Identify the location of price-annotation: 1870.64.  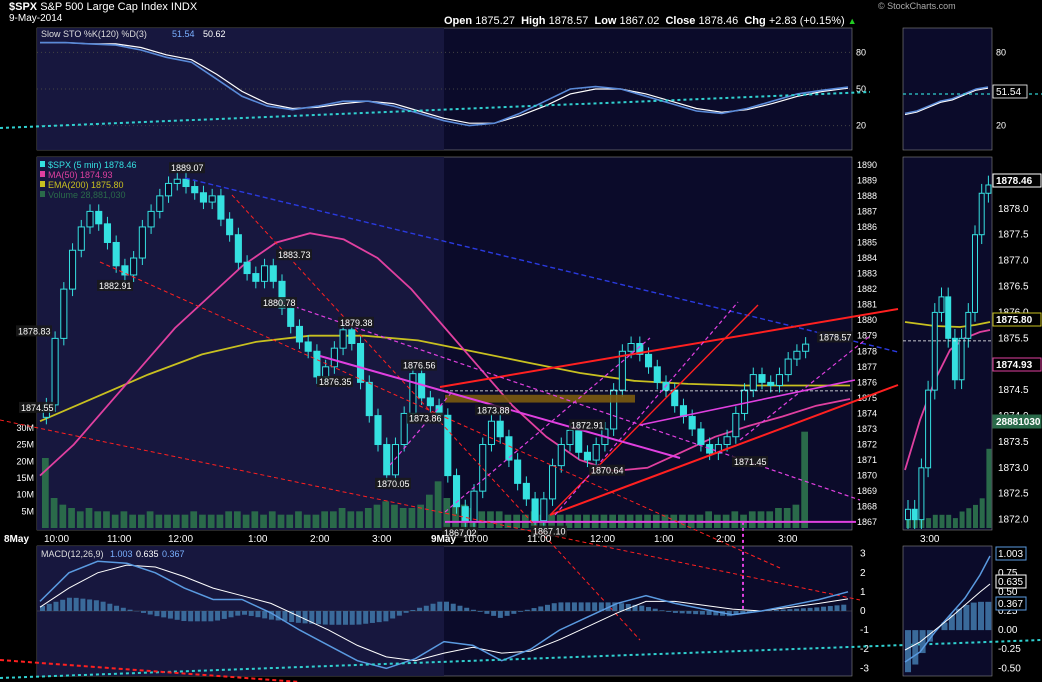
(607, 471).